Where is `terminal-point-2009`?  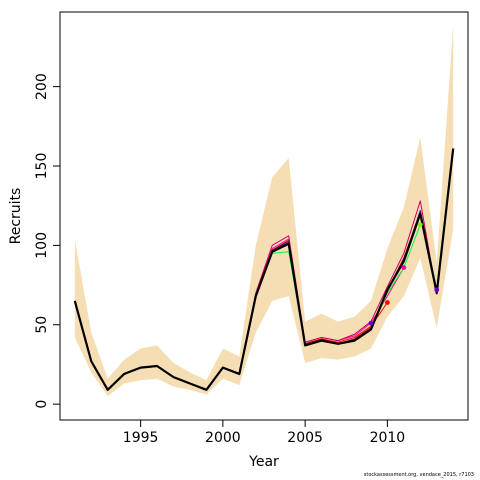
terminal-point-2009 is located at coordinates (371, 323).